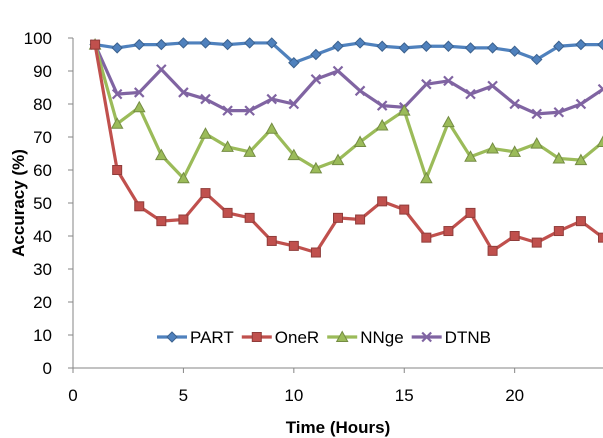 This screenshot has height=438, width=603. What do you see at coordinates (514, 395) in the screenshot?
I see `x-tick-label: 20` at bounding box center [514, 395].